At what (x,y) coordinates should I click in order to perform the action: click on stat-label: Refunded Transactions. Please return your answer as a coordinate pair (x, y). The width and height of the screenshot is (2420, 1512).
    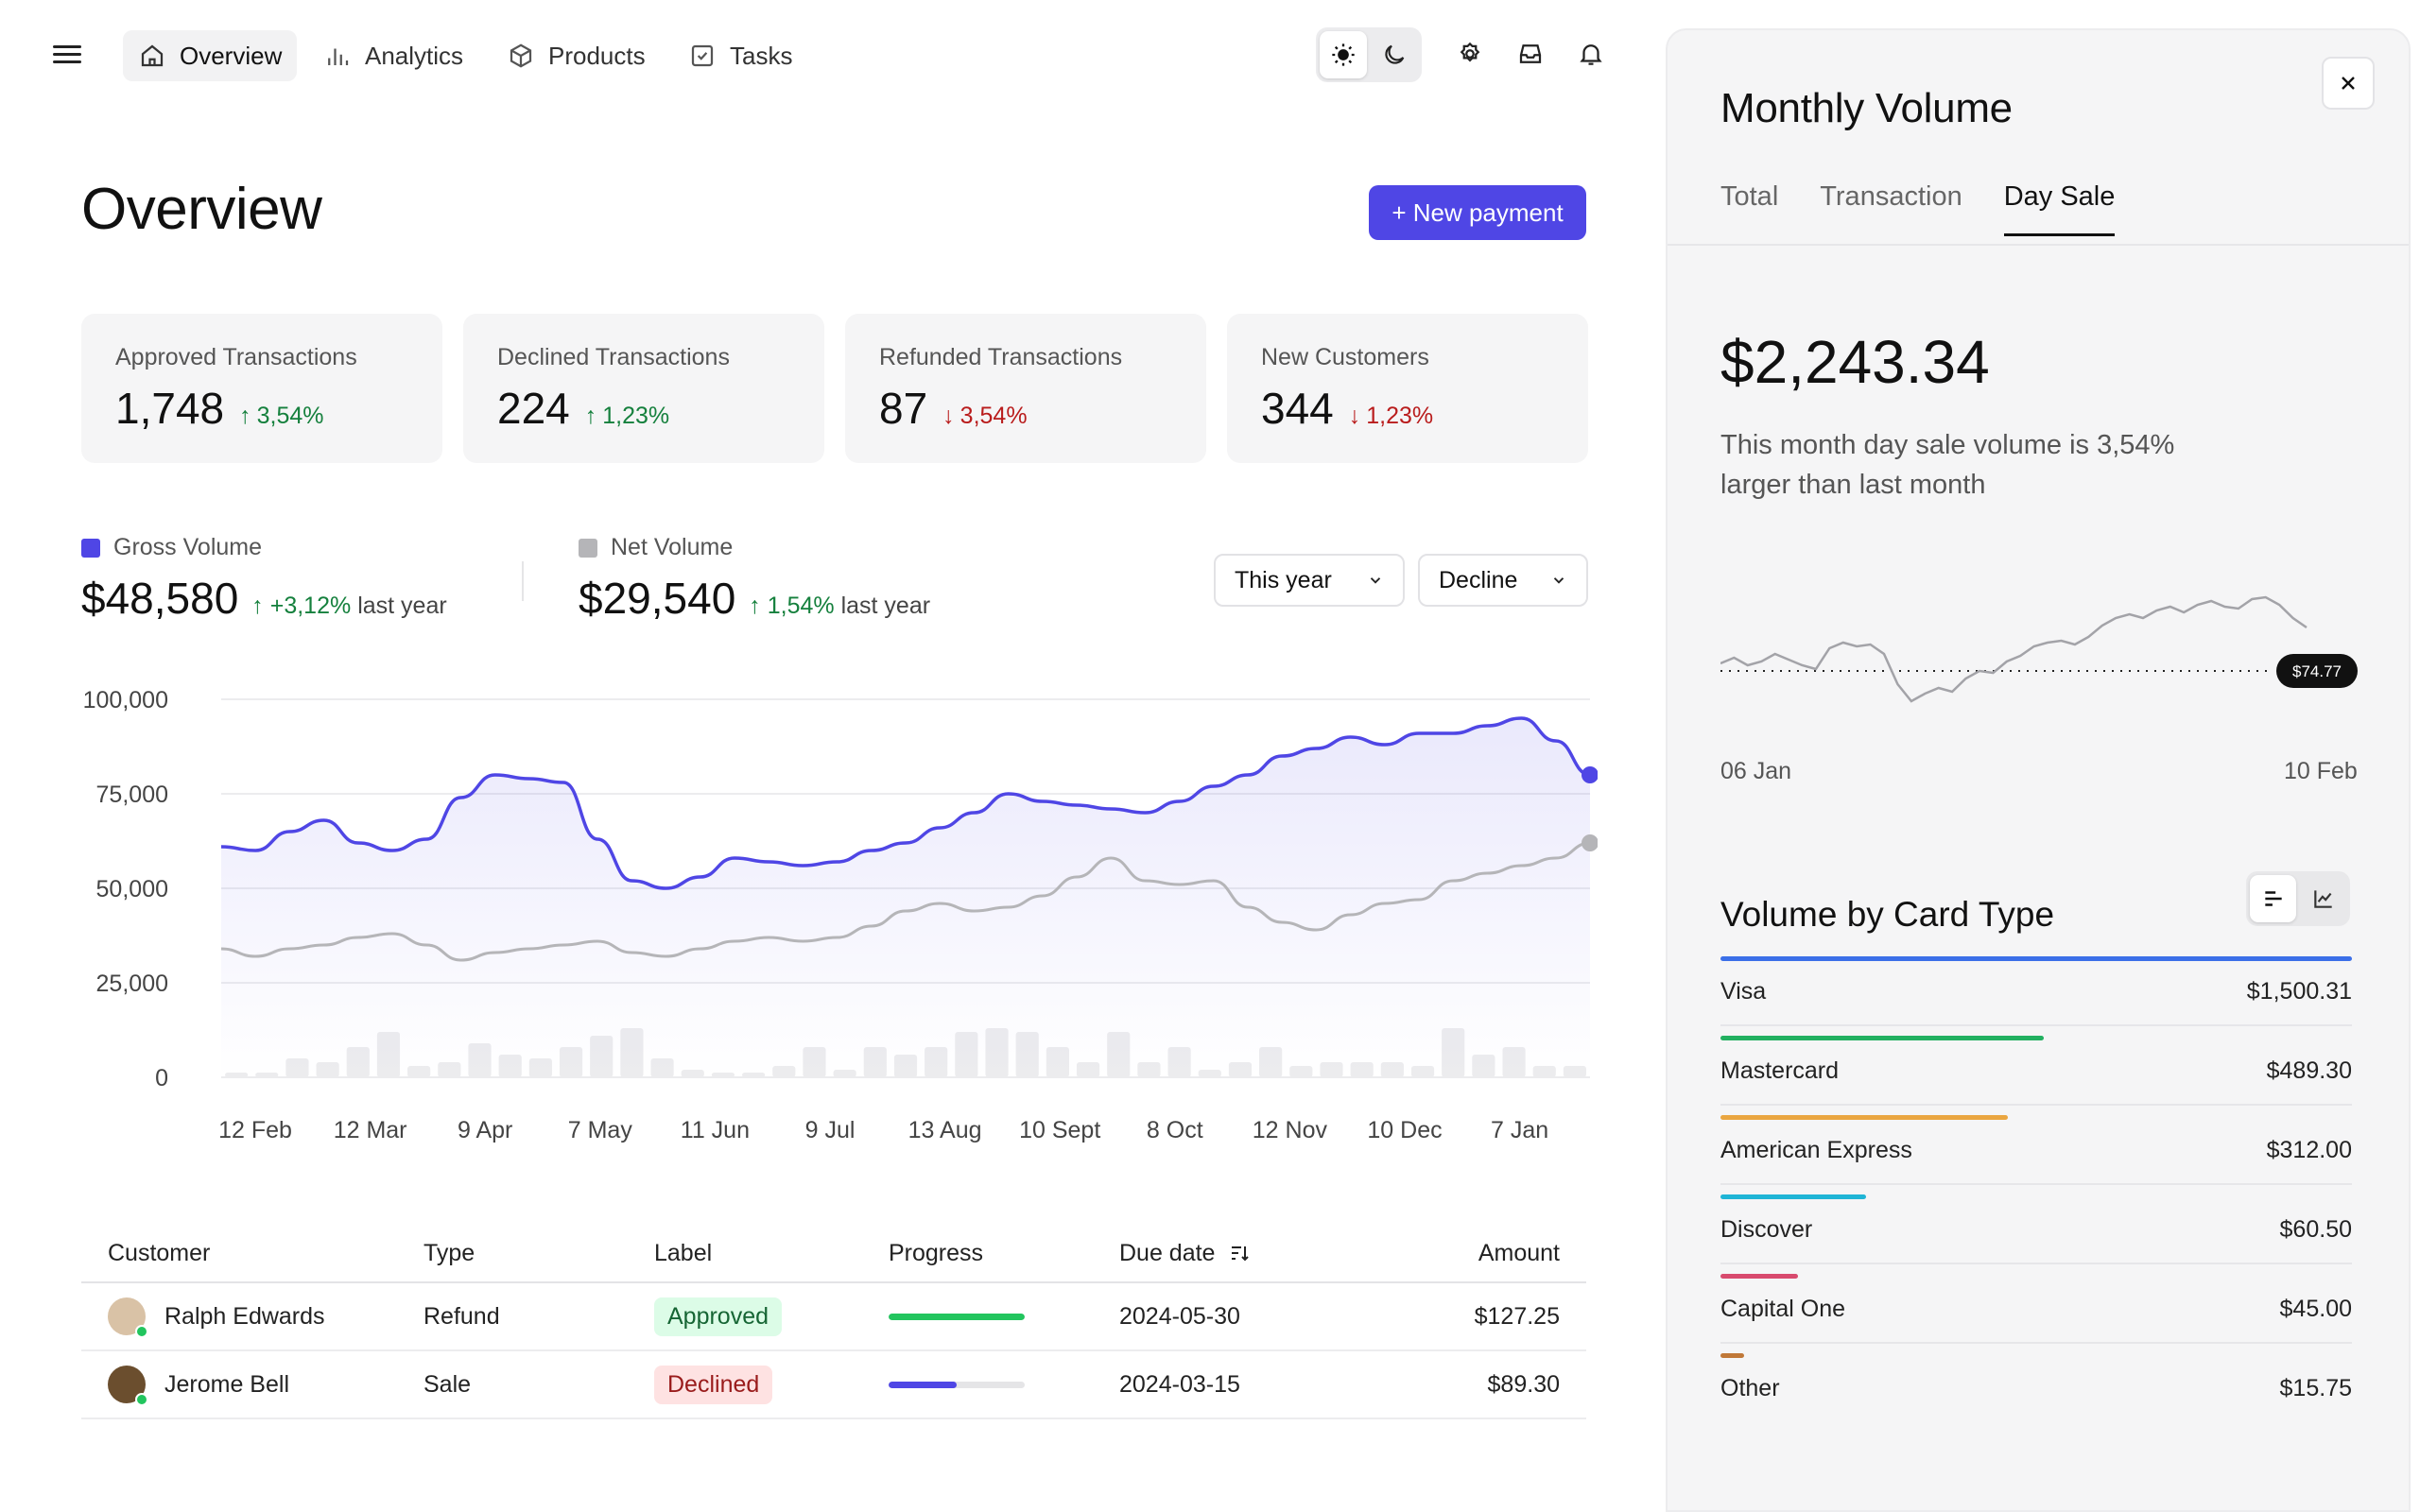
    Looking at the image, I should click on (1001, 357).